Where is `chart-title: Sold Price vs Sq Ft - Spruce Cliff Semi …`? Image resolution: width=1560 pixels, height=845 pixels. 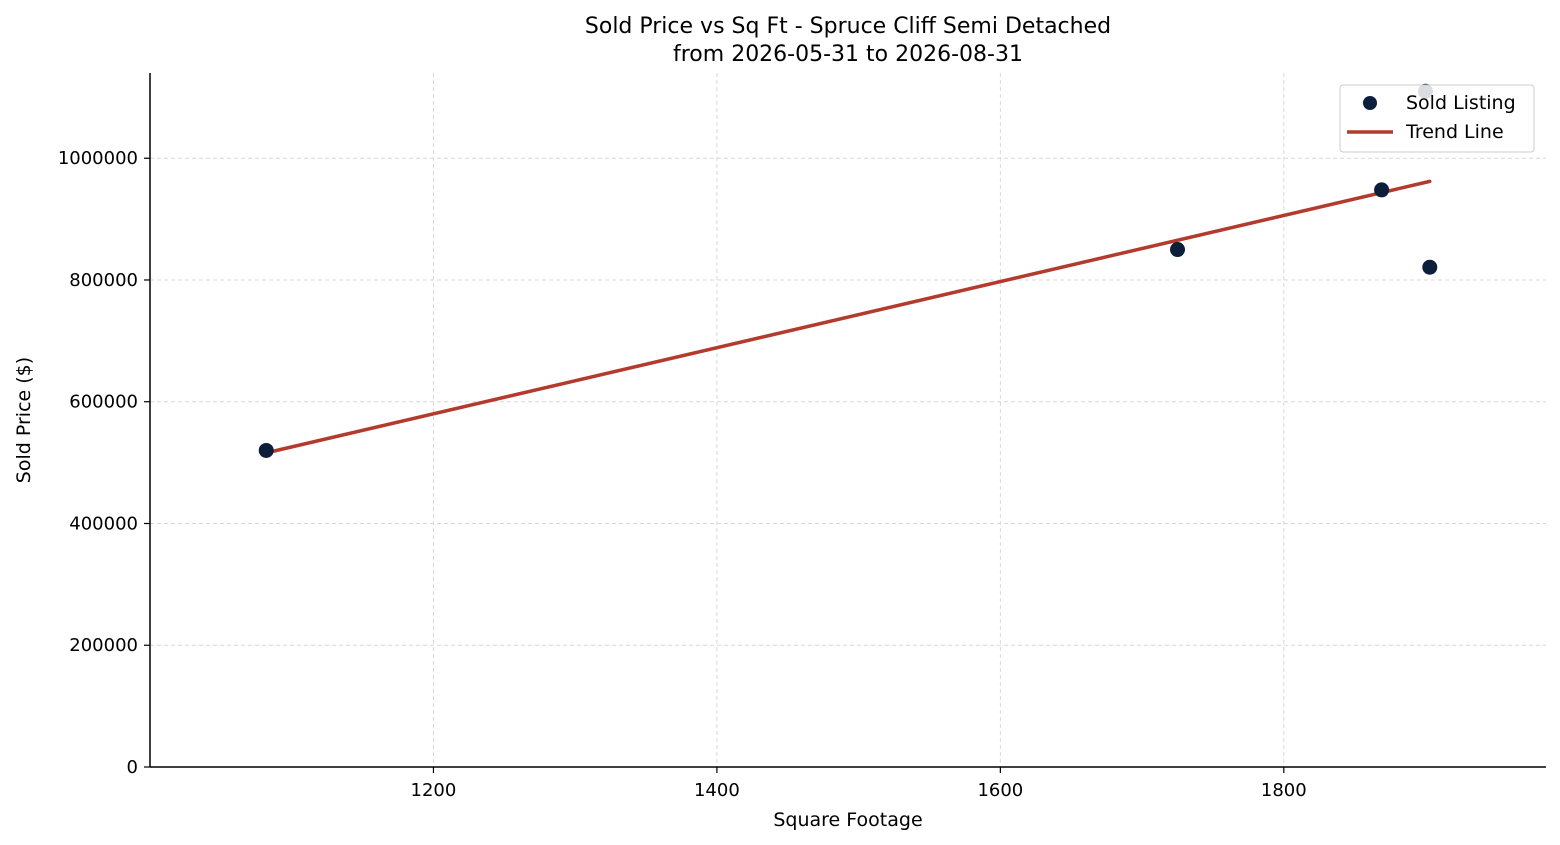 chart-title: Sold Price vs Sq Ft - Spruce Cliff Semi … is located at coordinates (848, 26).